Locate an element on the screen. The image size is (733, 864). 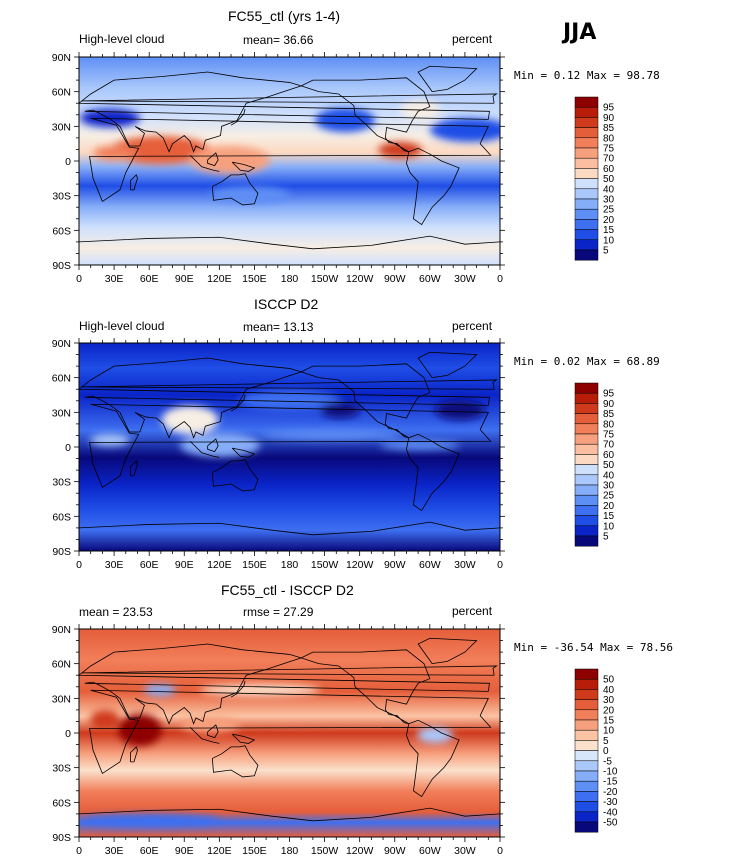
panel1-title: FC55_ctl (yrs 1-4) is located at coordinates (284, 16).